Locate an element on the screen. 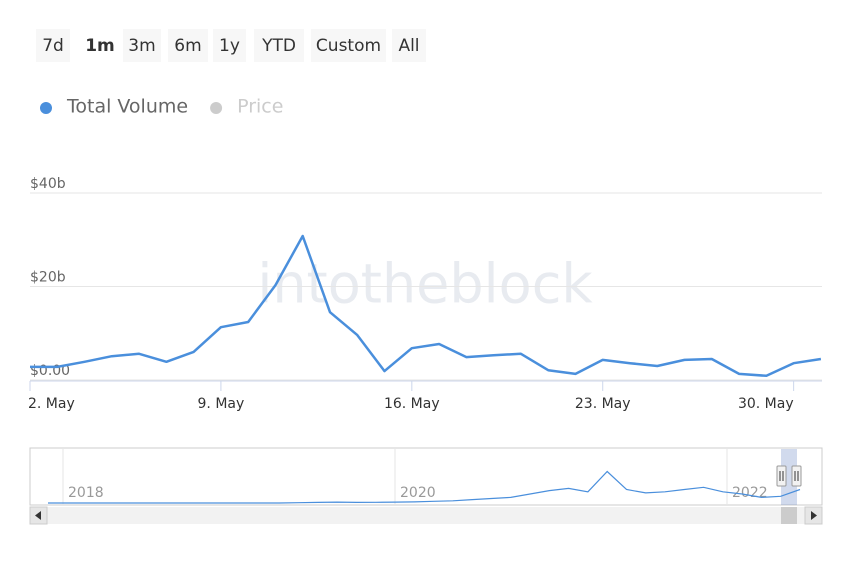 The image size is (850, 571). scrollbar is located at coordinates (426, 515).